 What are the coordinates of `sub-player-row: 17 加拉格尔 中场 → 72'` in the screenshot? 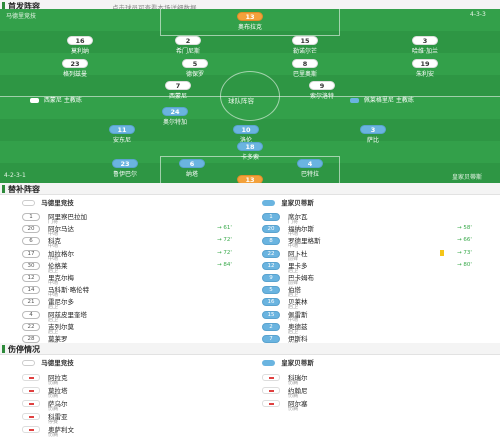 It's located at (137, 255).